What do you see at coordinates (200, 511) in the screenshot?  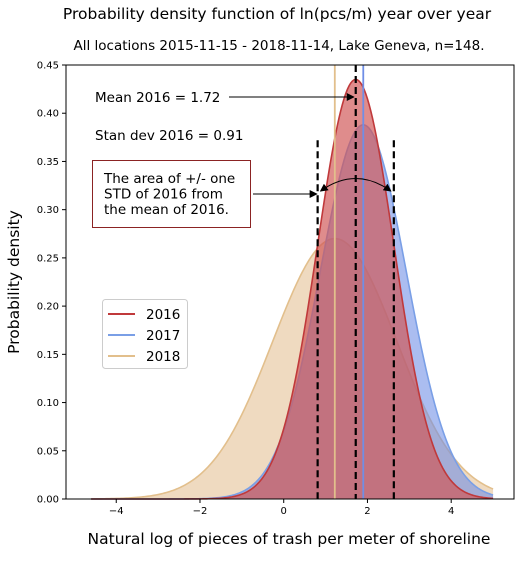 I see `x-tick-label: −2` at bounding box center [200, 511].